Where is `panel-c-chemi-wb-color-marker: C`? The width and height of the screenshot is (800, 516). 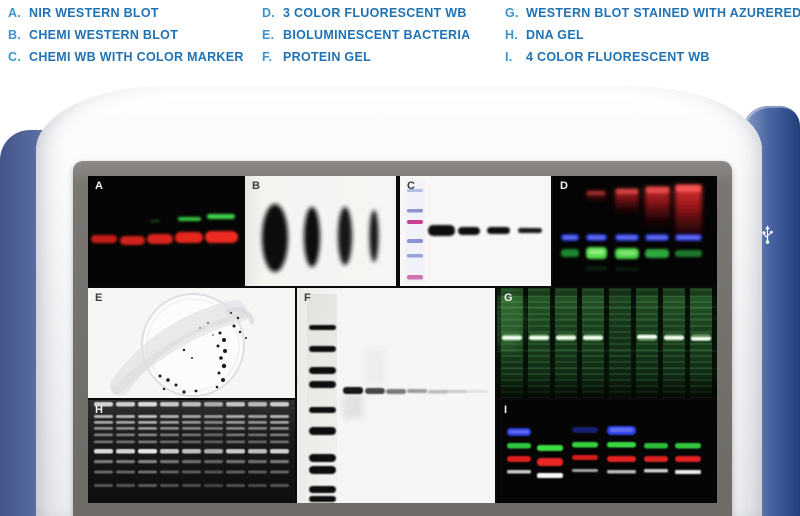
panel-c-chemi-wb-color-marker: C is located at coordinates (475, 231).